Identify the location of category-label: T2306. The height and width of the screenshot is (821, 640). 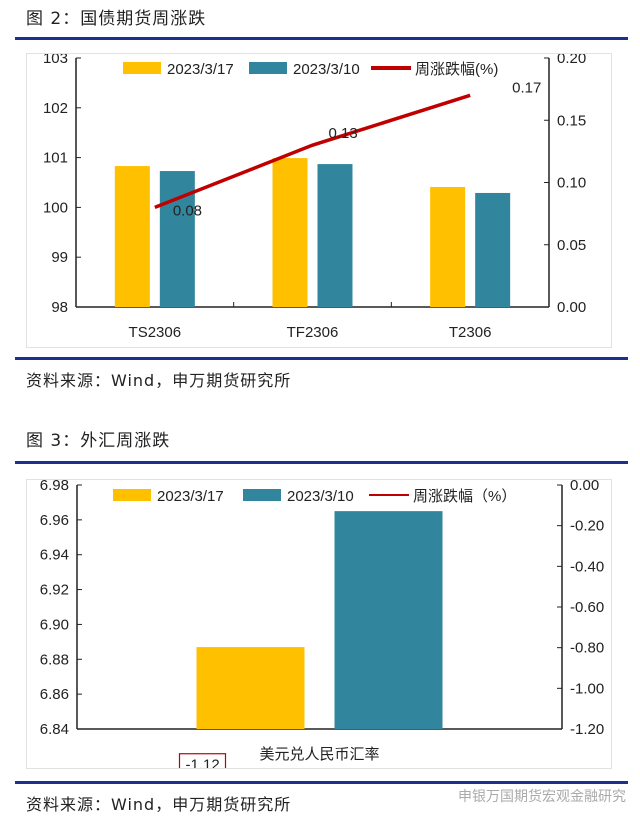
(470, 332).